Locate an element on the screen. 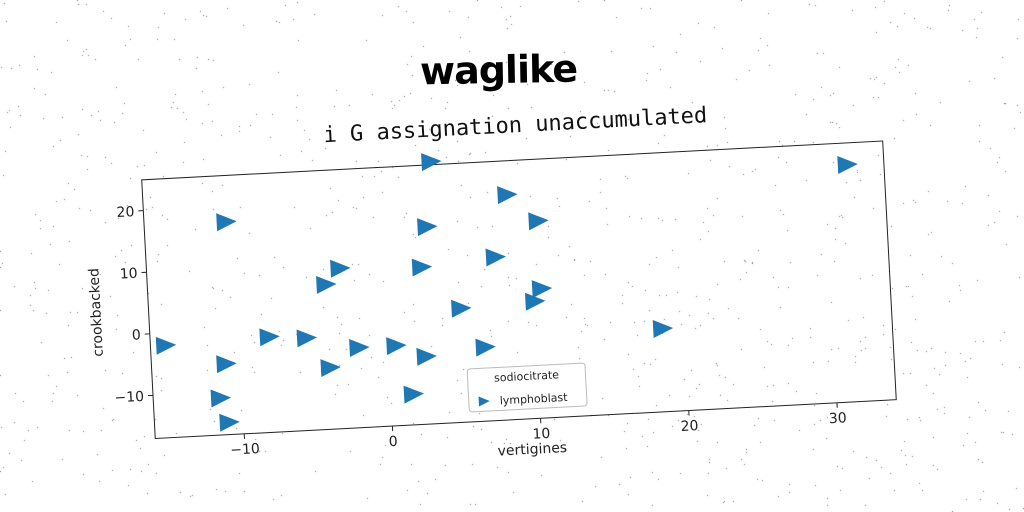  legend-box is located at coordinates (527, 387).